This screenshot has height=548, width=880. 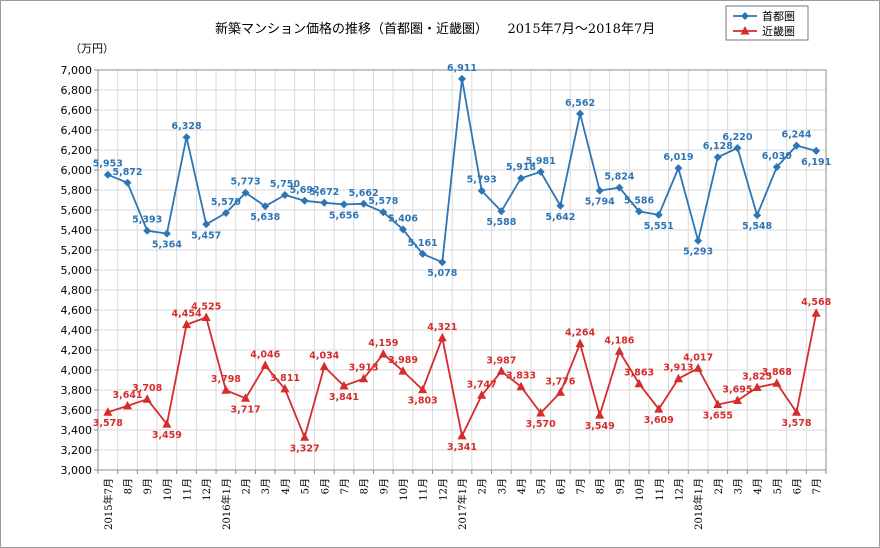 I want to click on data-label: 3,459, so click(x=167, y=435).